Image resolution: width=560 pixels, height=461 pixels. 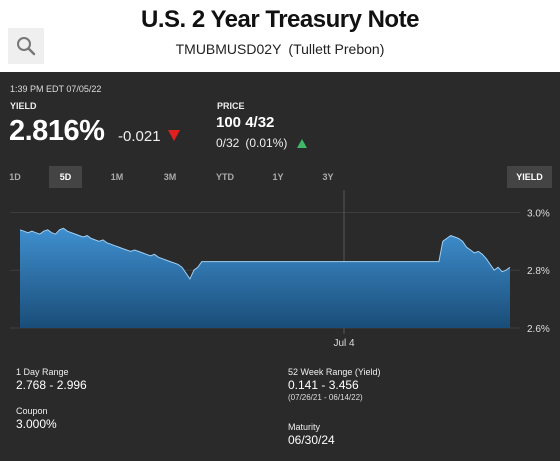 What do you see at coordinates (170, 177) in the screenshot?
I see `range-tab-3m: 3M` at bounding box center [170, 177].